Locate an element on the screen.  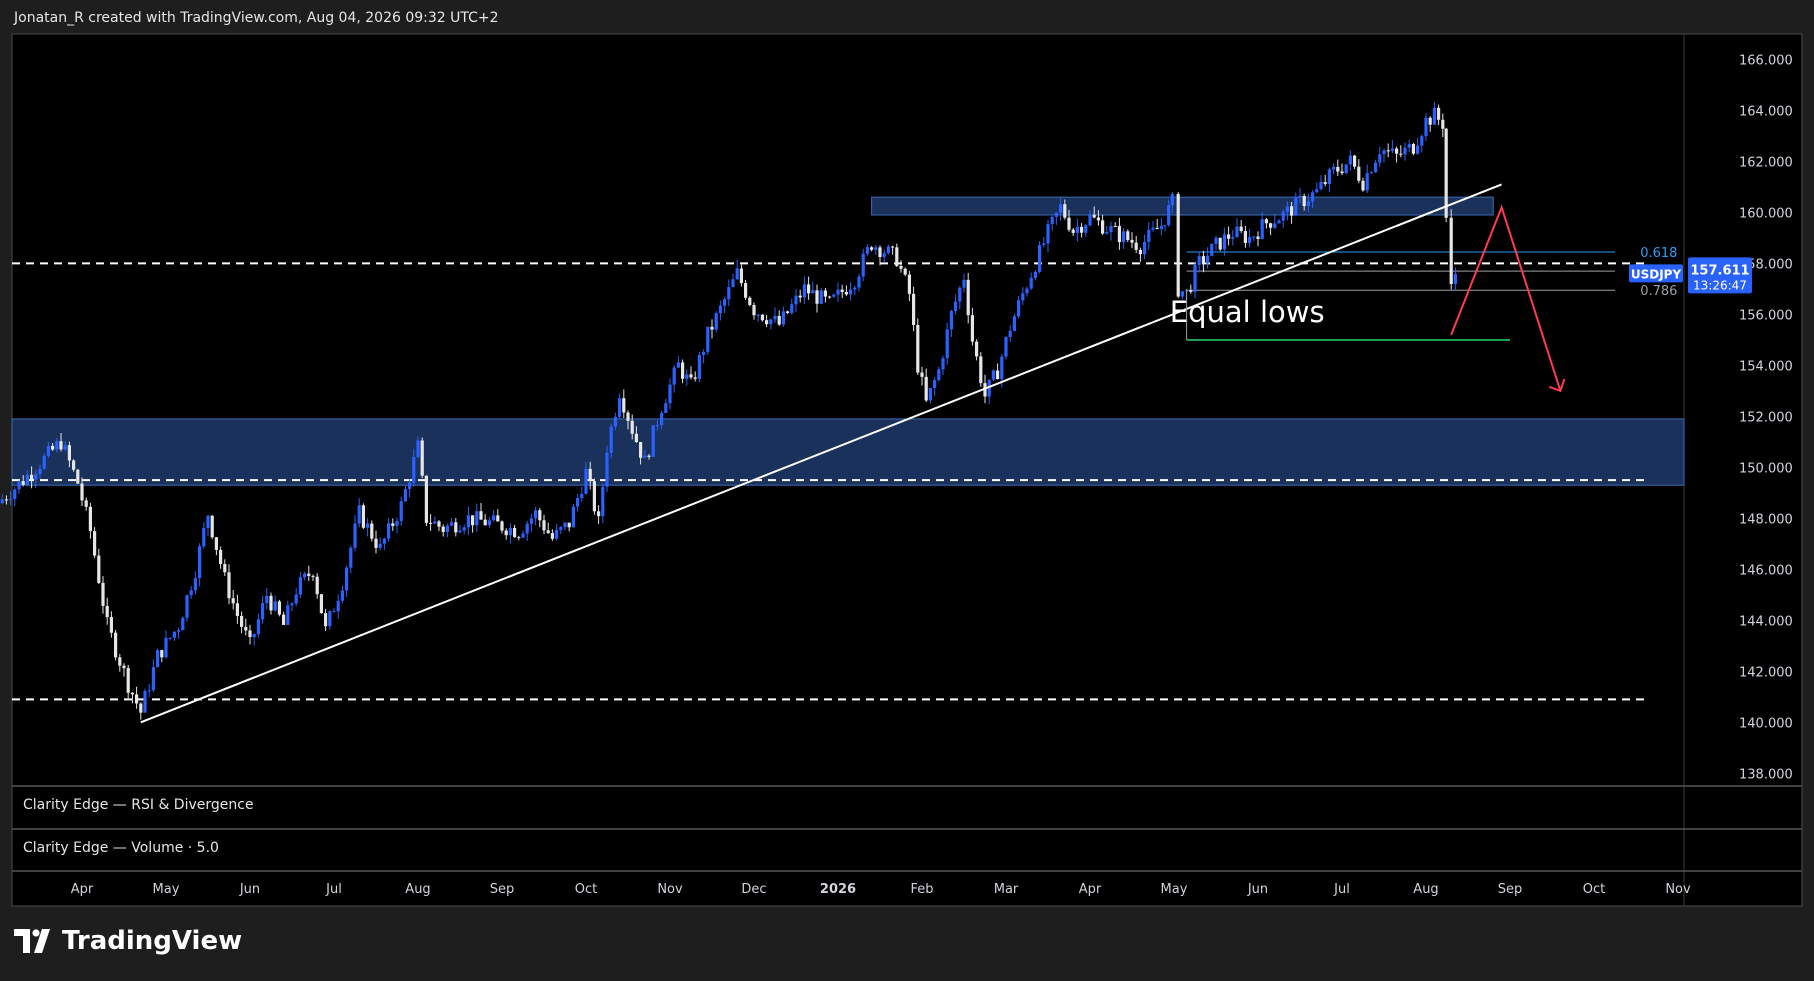
price-badge is located at coordinates (1720, 275).